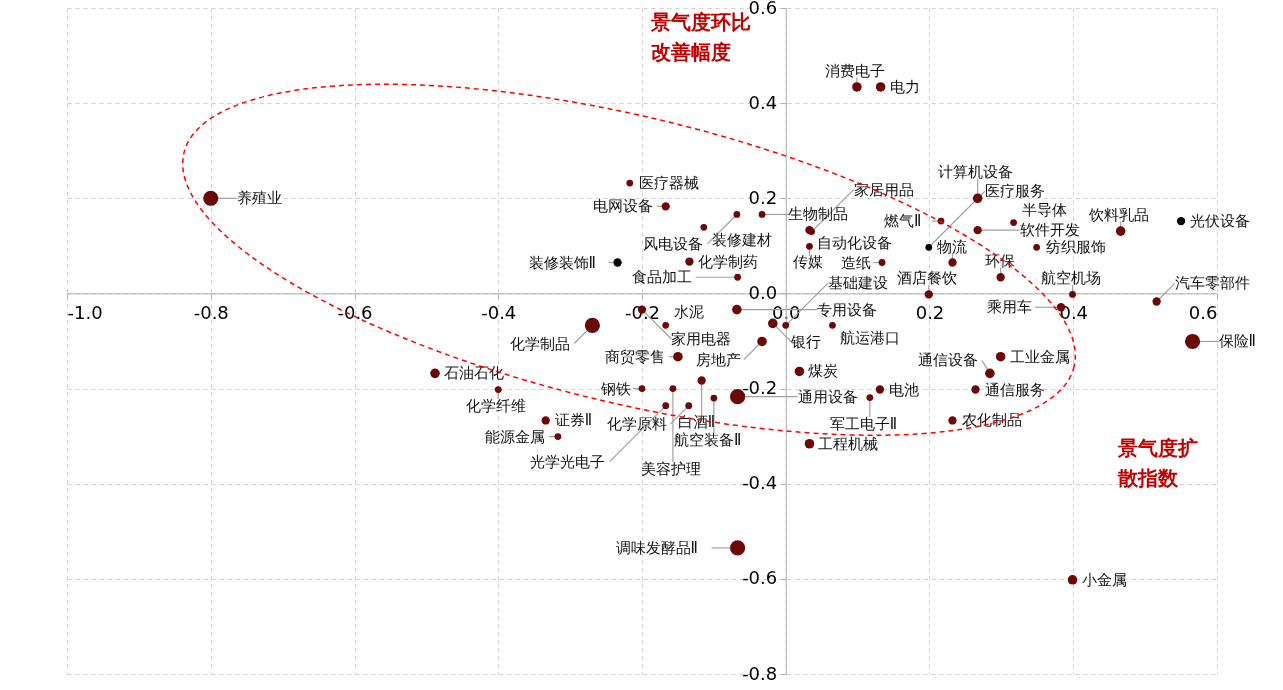 The height and width of the screenshot is (690, 1283). What do you see at coordinates (701, 339) in the screenshot?
I see `annotation: 家用电器` at bounding box center [701, 339].